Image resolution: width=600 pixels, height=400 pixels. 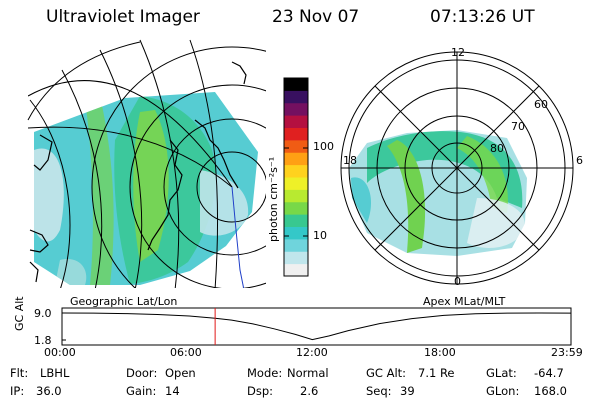 What do you see at coordinates (407, 391) in the screenshot?
I see `seq-value: 39` at bounding box center [407, 391].